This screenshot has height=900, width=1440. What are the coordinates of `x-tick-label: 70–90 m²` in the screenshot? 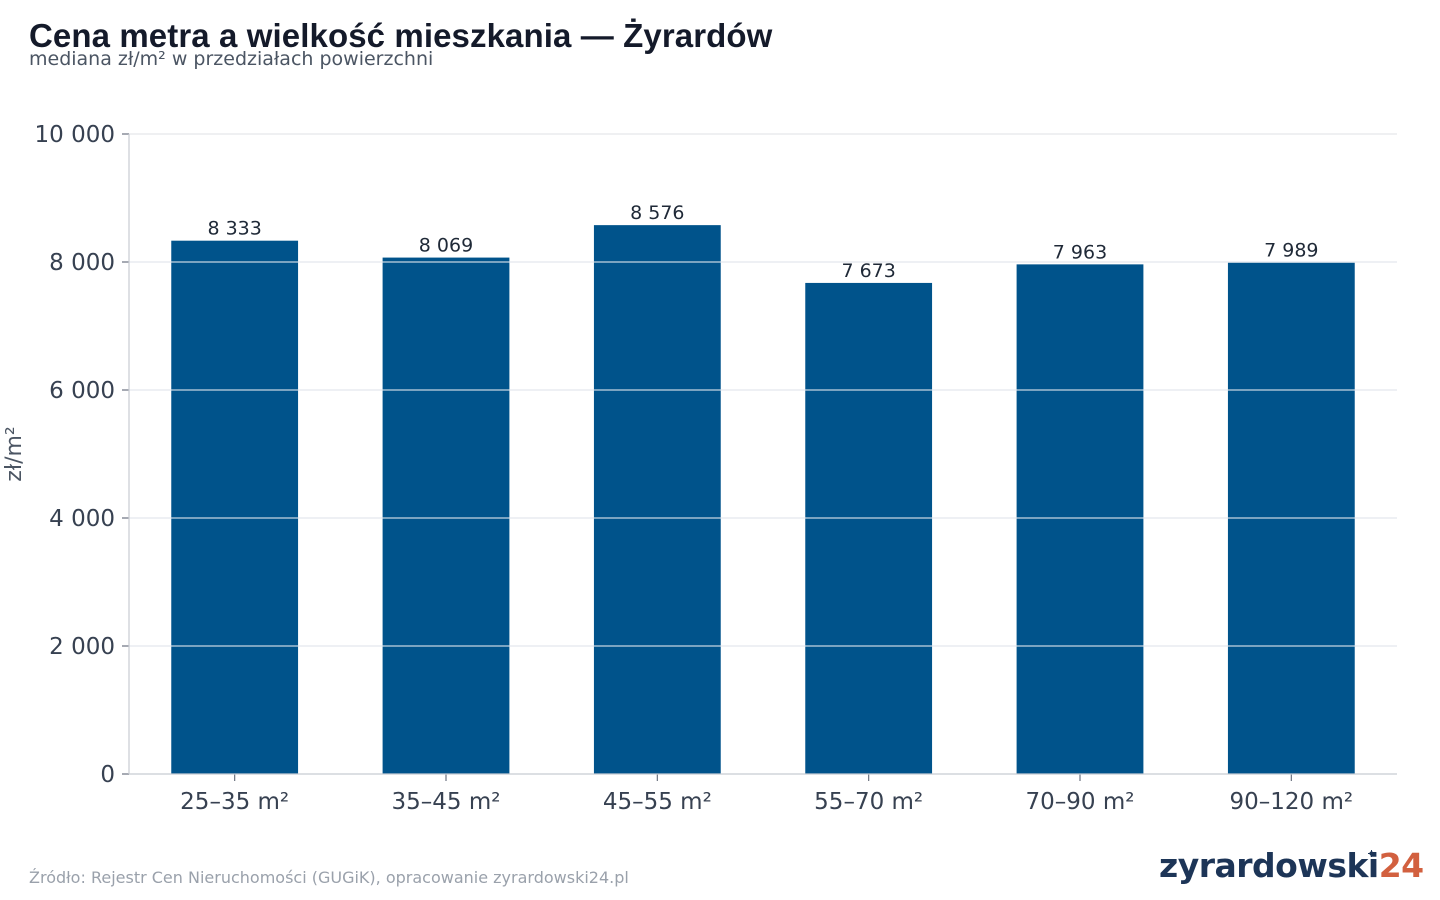 It's located at (1080, 802).